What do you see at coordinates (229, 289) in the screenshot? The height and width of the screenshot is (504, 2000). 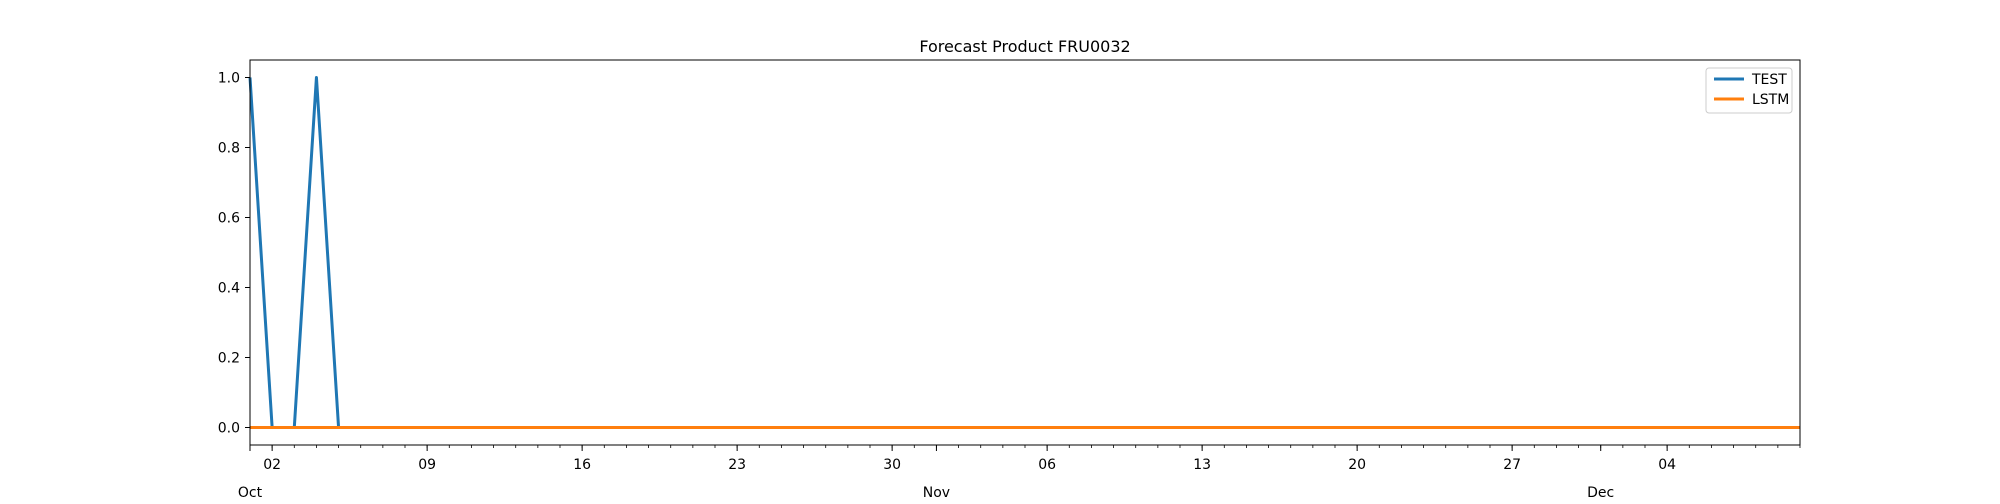 I see `y-tick-label: 0.4` at bounding box center [229, 289].